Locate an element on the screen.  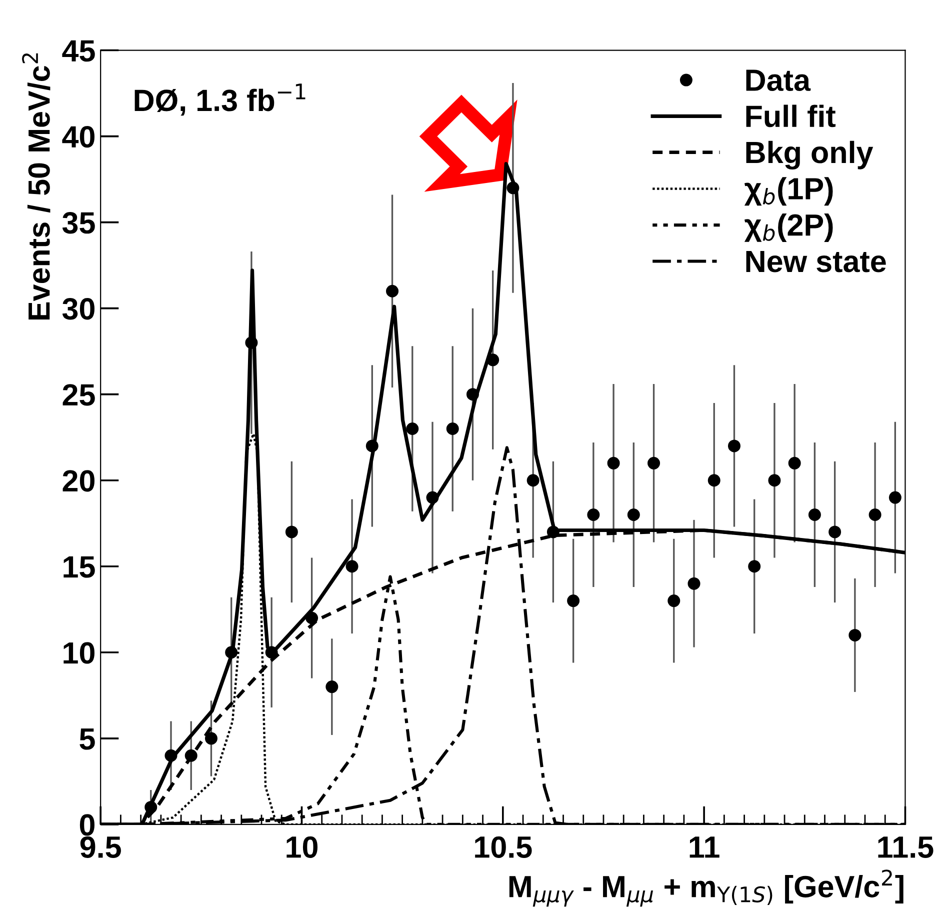
x-tick-label: 11.5 is located at coordinates (906, 847).